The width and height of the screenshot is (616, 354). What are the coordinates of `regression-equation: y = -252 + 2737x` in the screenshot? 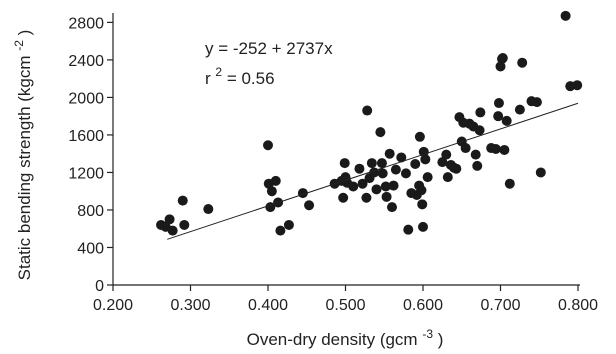 It's located at (269, 48).